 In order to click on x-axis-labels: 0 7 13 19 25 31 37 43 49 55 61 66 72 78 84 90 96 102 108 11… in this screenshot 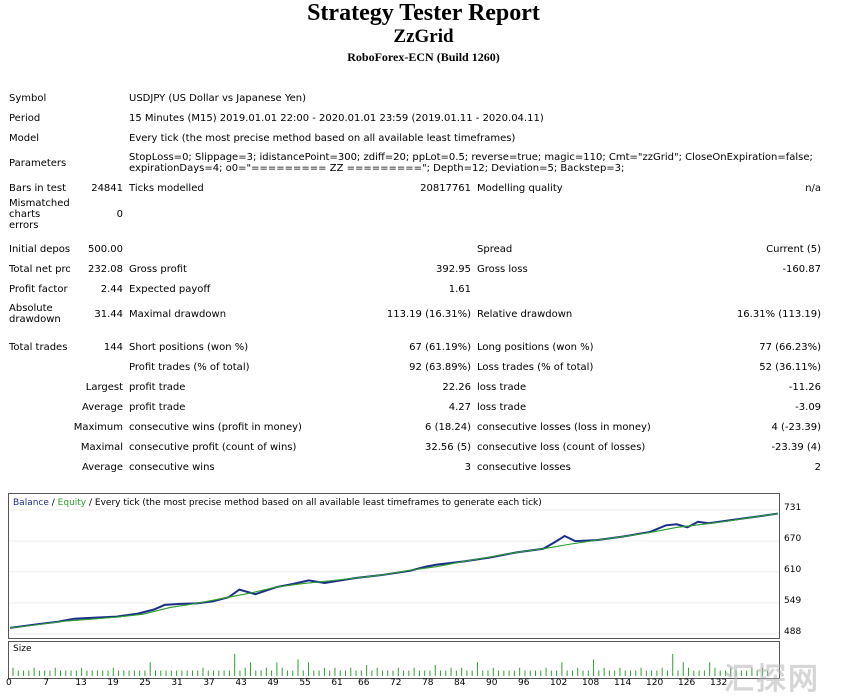, I will do `click(397, 686)`.